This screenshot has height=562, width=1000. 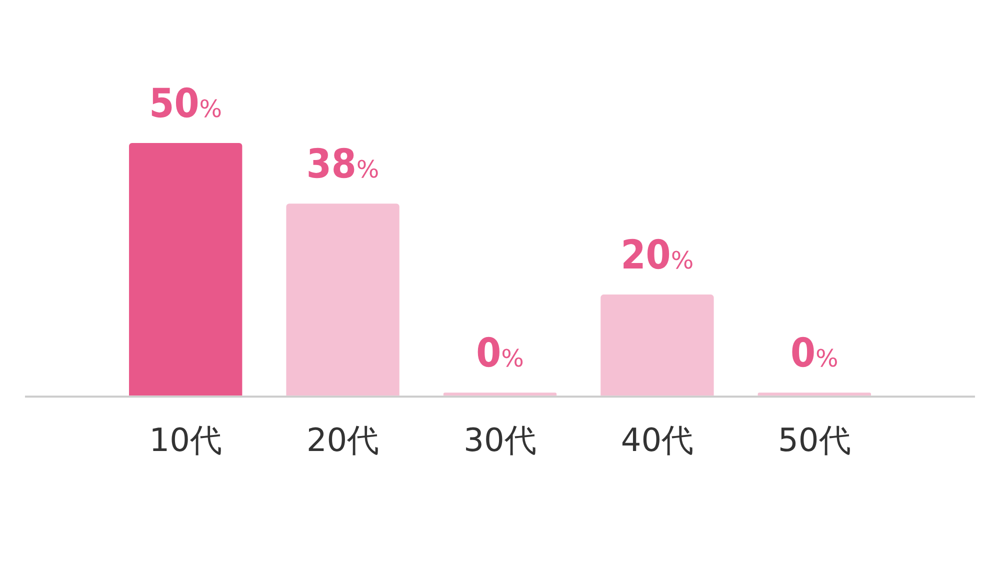 What do you see at coordinates (185, 440) in the screenshot?
I see `x-tick-label: 10代` at bounding box center [185, 440].